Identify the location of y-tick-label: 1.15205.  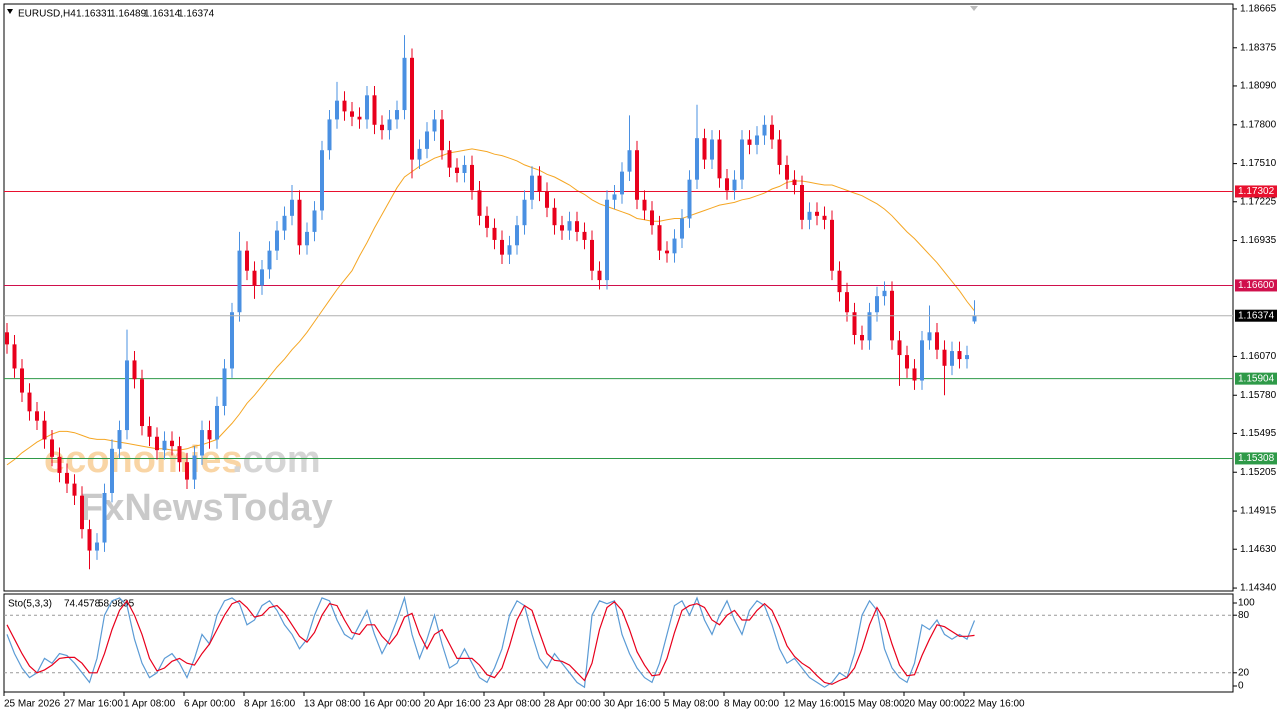
(1258, 472).